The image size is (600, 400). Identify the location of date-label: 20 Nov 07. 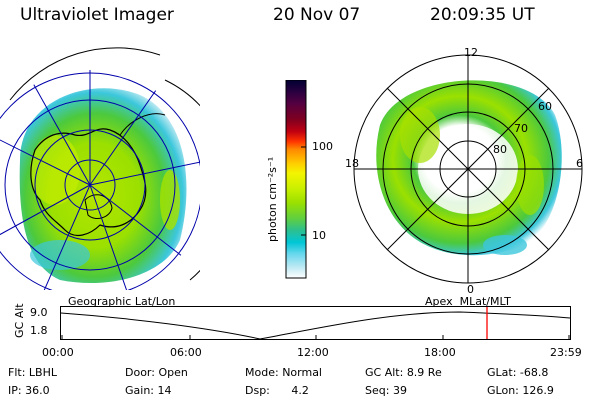
(317, 15).